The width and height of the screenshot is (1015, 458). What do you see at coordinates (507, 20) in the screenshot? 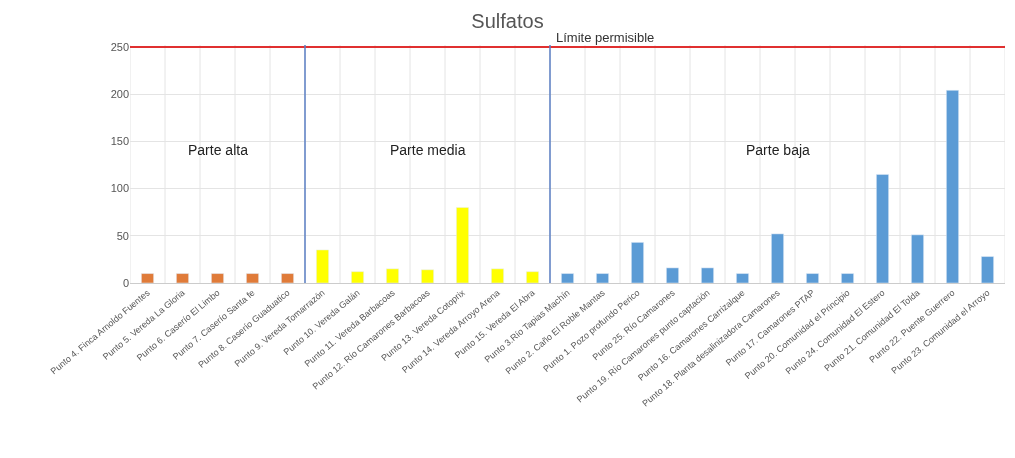
I see `chart-title: Sulfatos` at bounding box center [507, 20].